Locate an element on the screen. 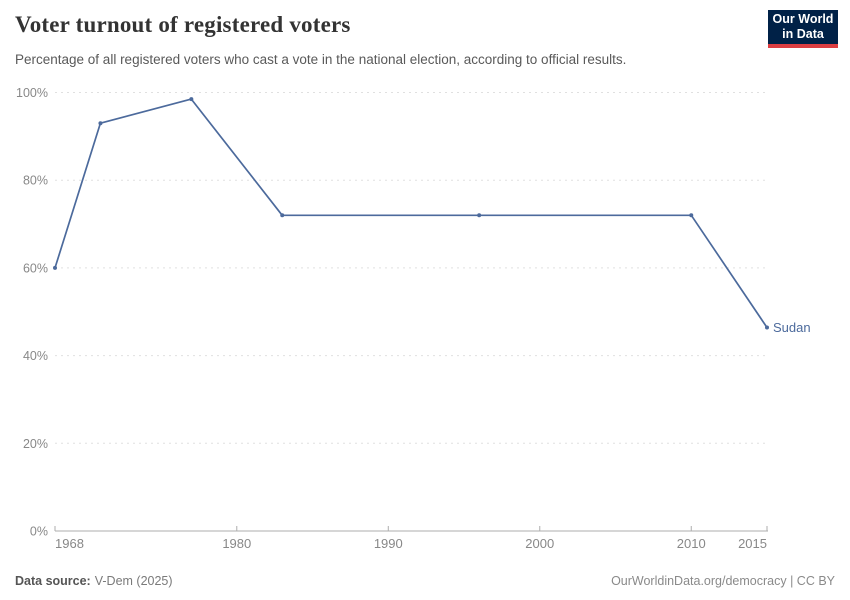 This screenshot has height=600, width=850. owid-logo-line1: Our World is located at coordinates (803, 19).